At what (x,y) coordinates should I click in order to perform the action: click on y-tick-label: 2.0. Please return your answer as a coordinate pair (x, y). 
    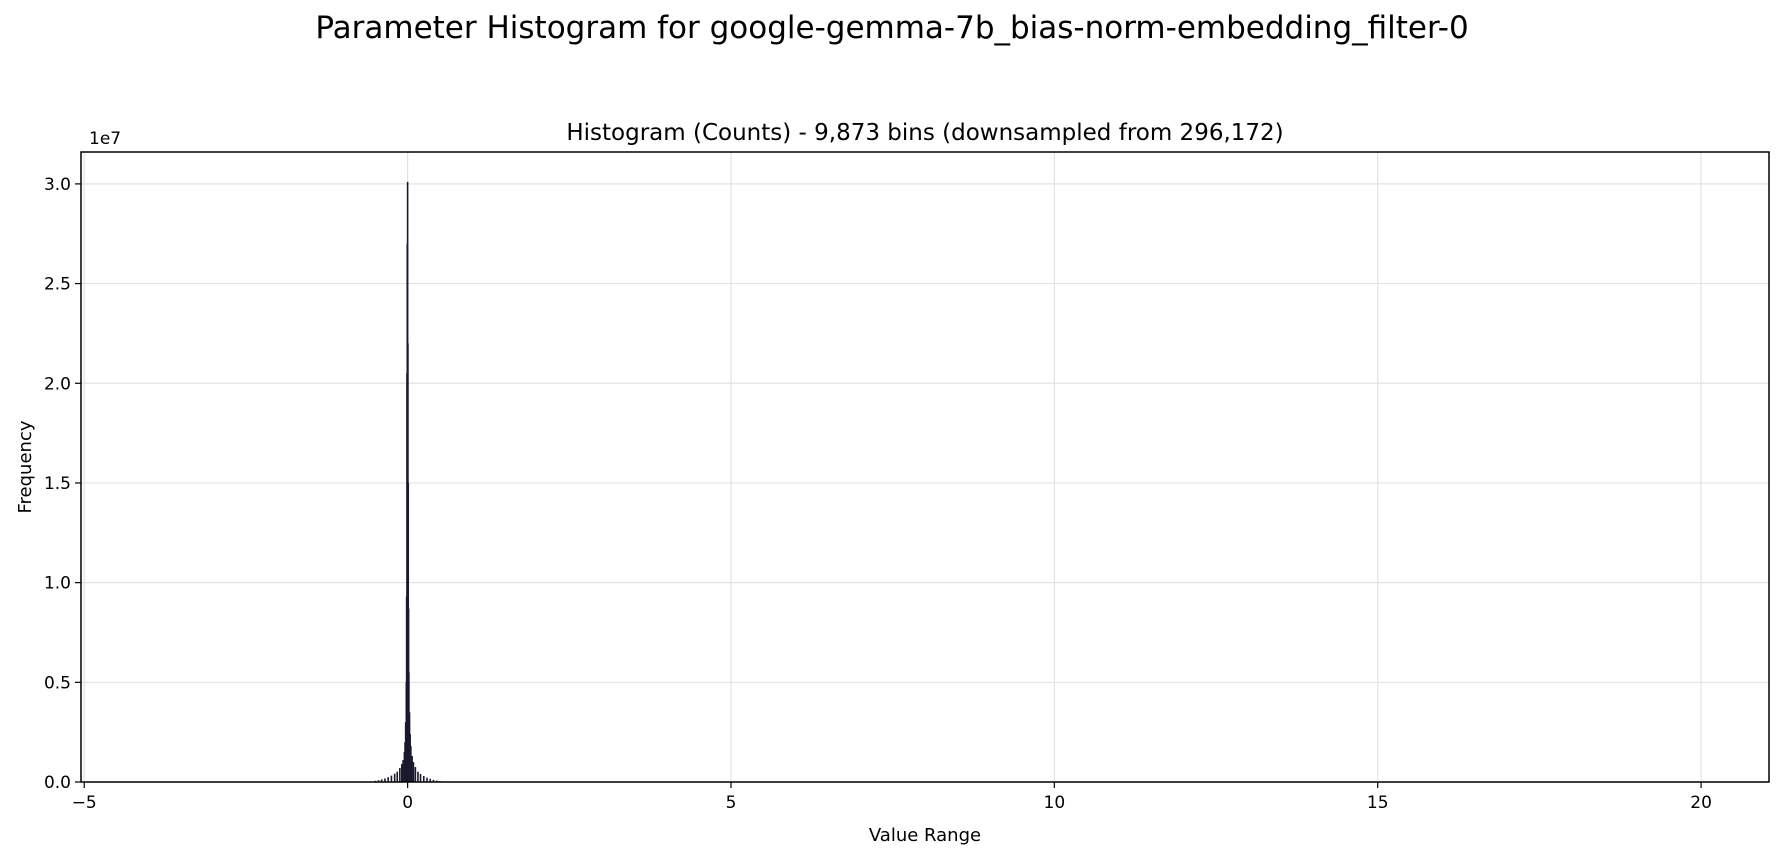
    Looking at the image, I should click on (57, 384).